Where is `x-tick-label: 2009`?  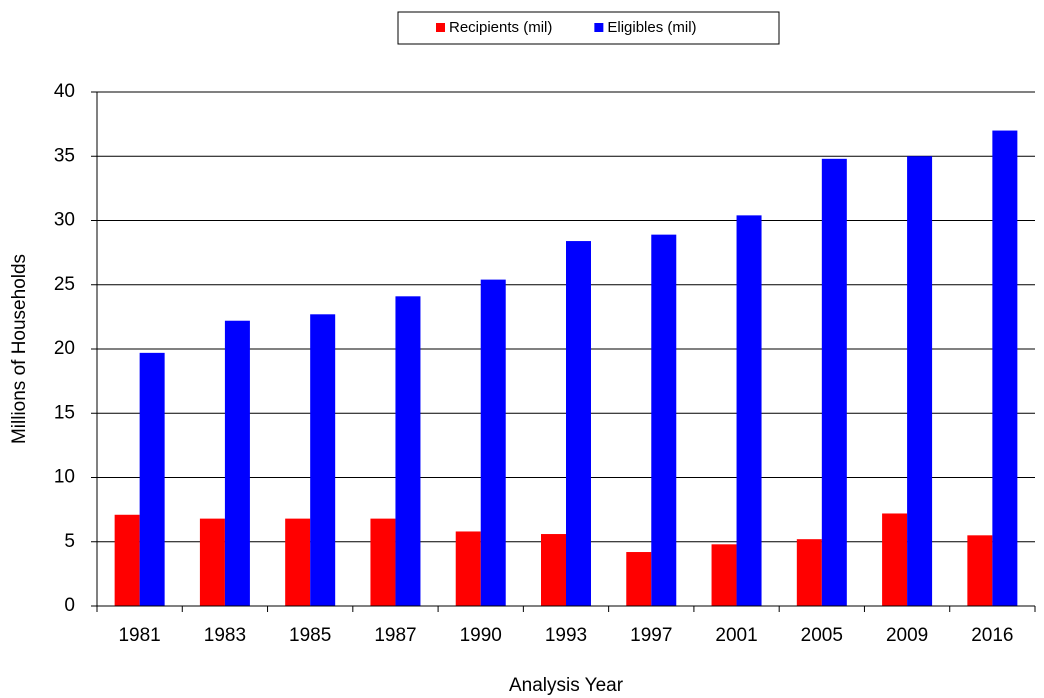 x-tick-label: 2009 is located at coordinates (907, 635).